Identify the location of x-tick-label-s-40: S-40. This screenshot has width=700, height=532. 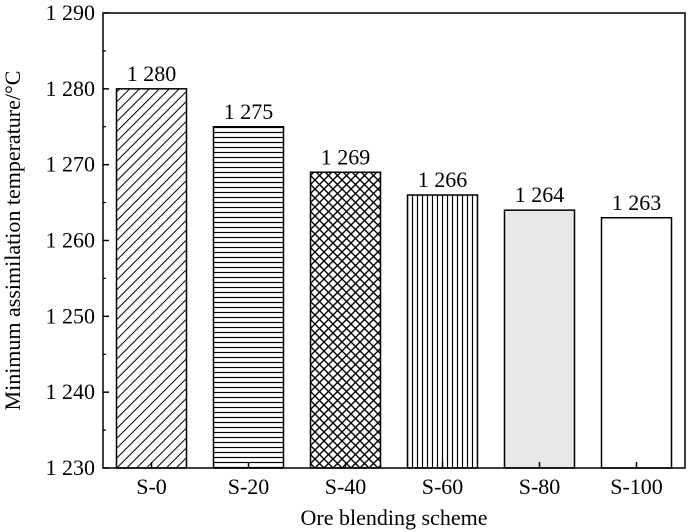
(346, 486).